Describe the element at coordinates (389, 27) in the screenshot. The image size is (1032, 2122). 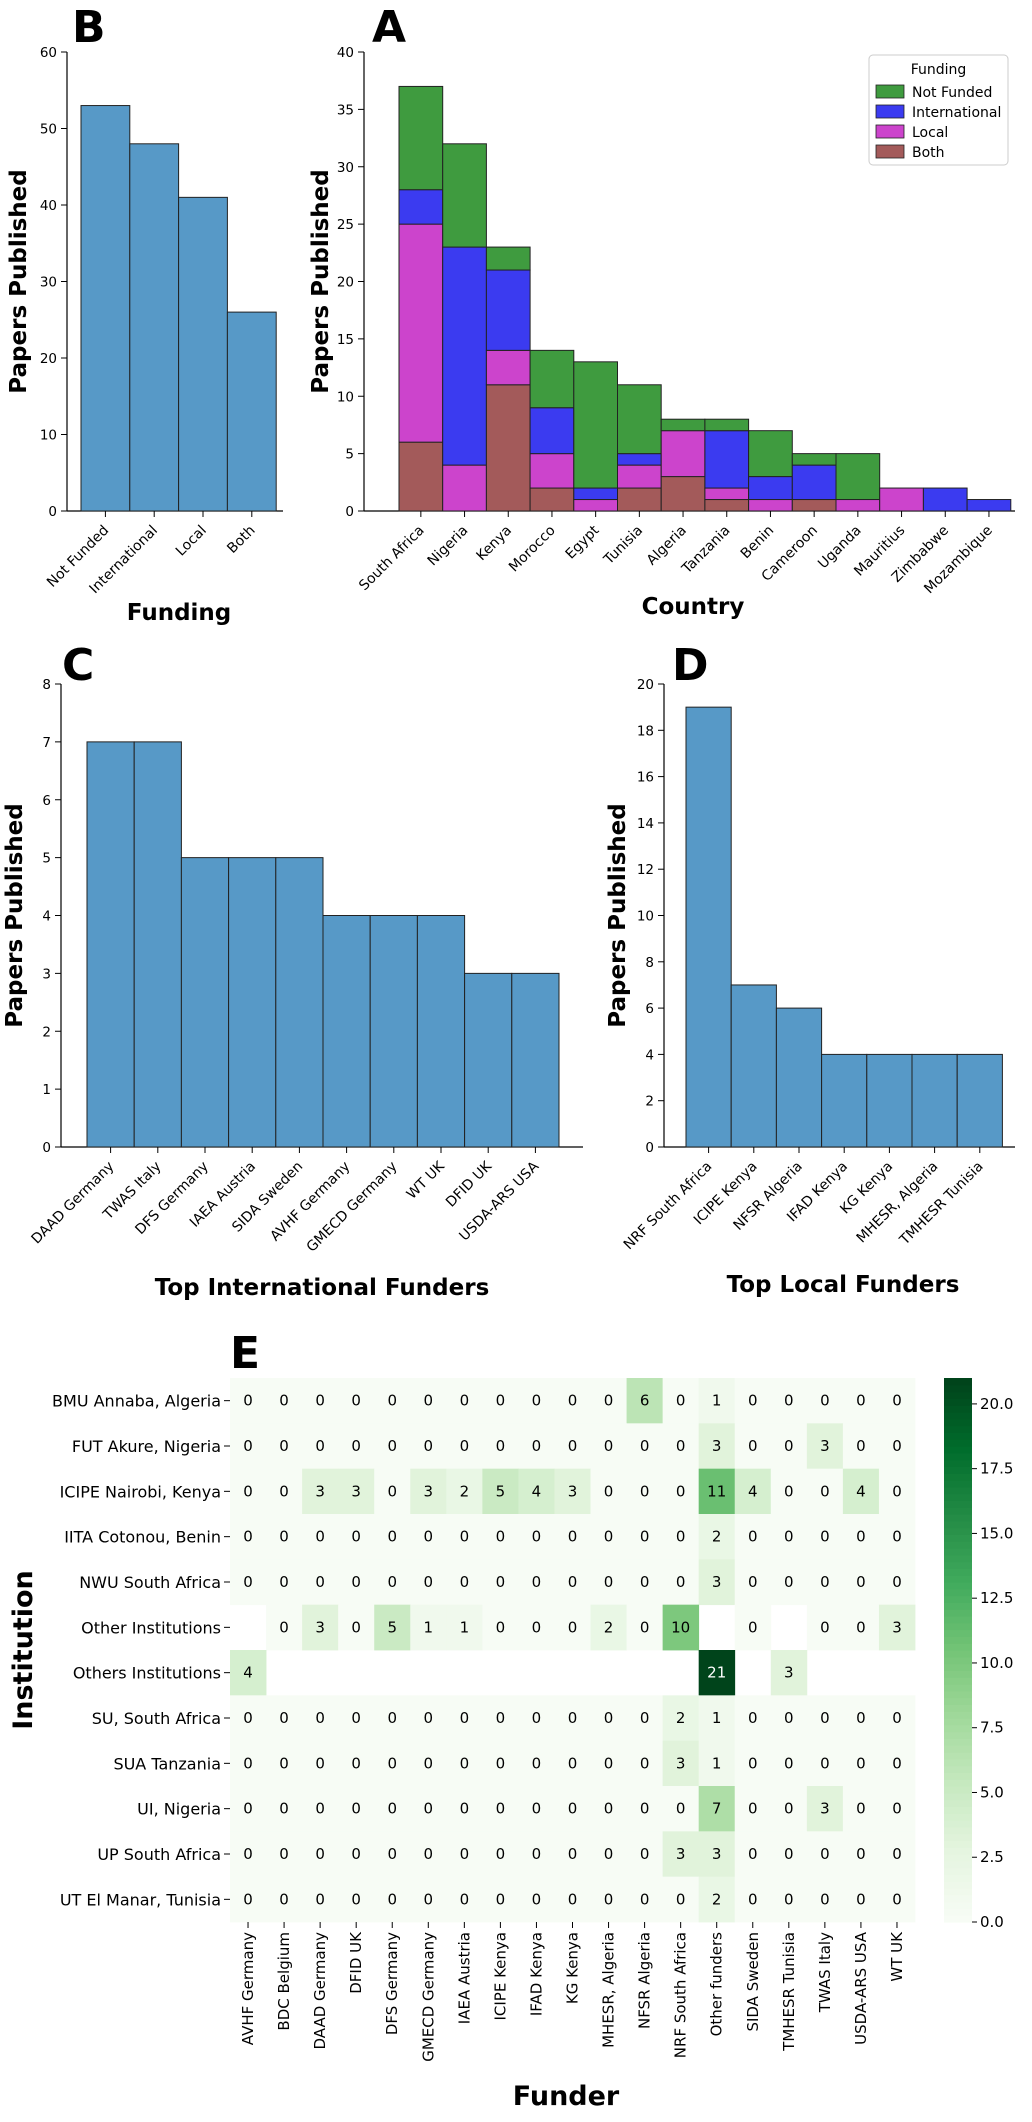
I see `panel-letter: A` at that location.